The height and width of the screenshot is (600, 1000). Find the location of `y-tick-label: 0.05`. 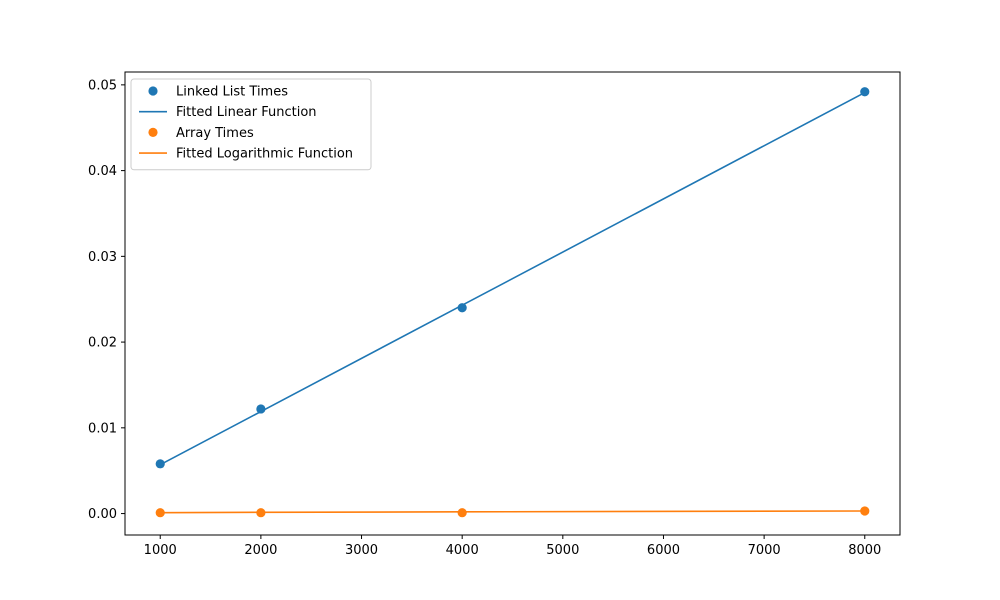

y-tick-label: 0.05 is located at coordinates (102, 85).